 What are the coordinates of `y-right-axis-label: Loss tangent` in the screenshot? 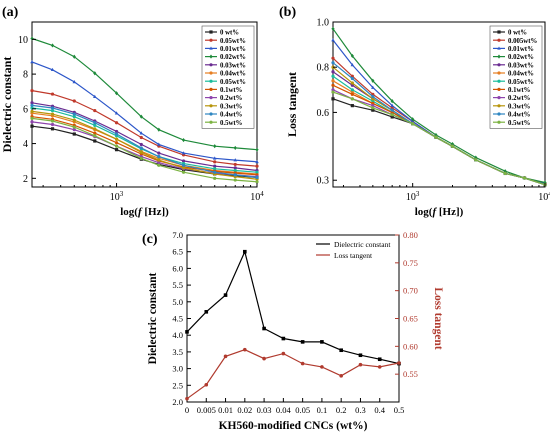 It's located at (438, 318).